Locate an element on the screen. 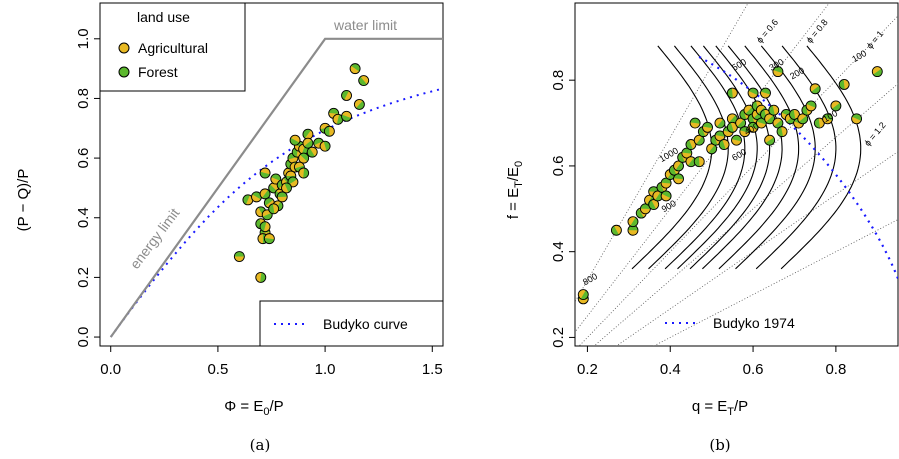  x-tick-label: 0.2 is located at coordinates (587, 369).